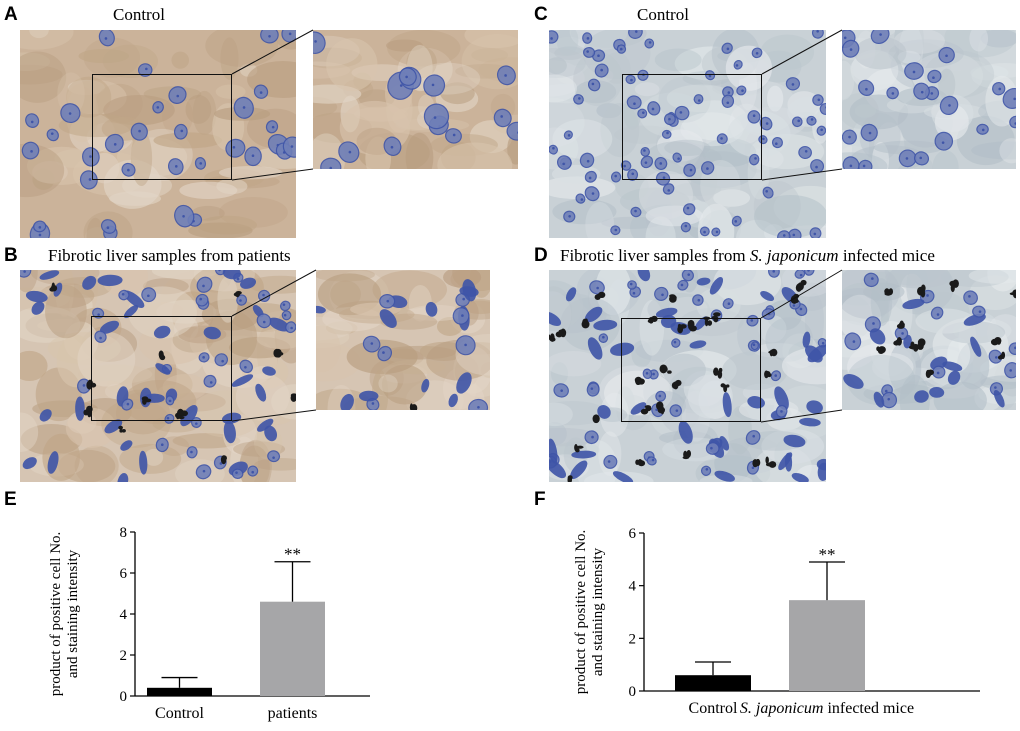  What do you see at coordinates (169, 255) in the screenshot?
I see `caption-b: Fibrotic liver samples from patients` at bounding box center [169, 255].